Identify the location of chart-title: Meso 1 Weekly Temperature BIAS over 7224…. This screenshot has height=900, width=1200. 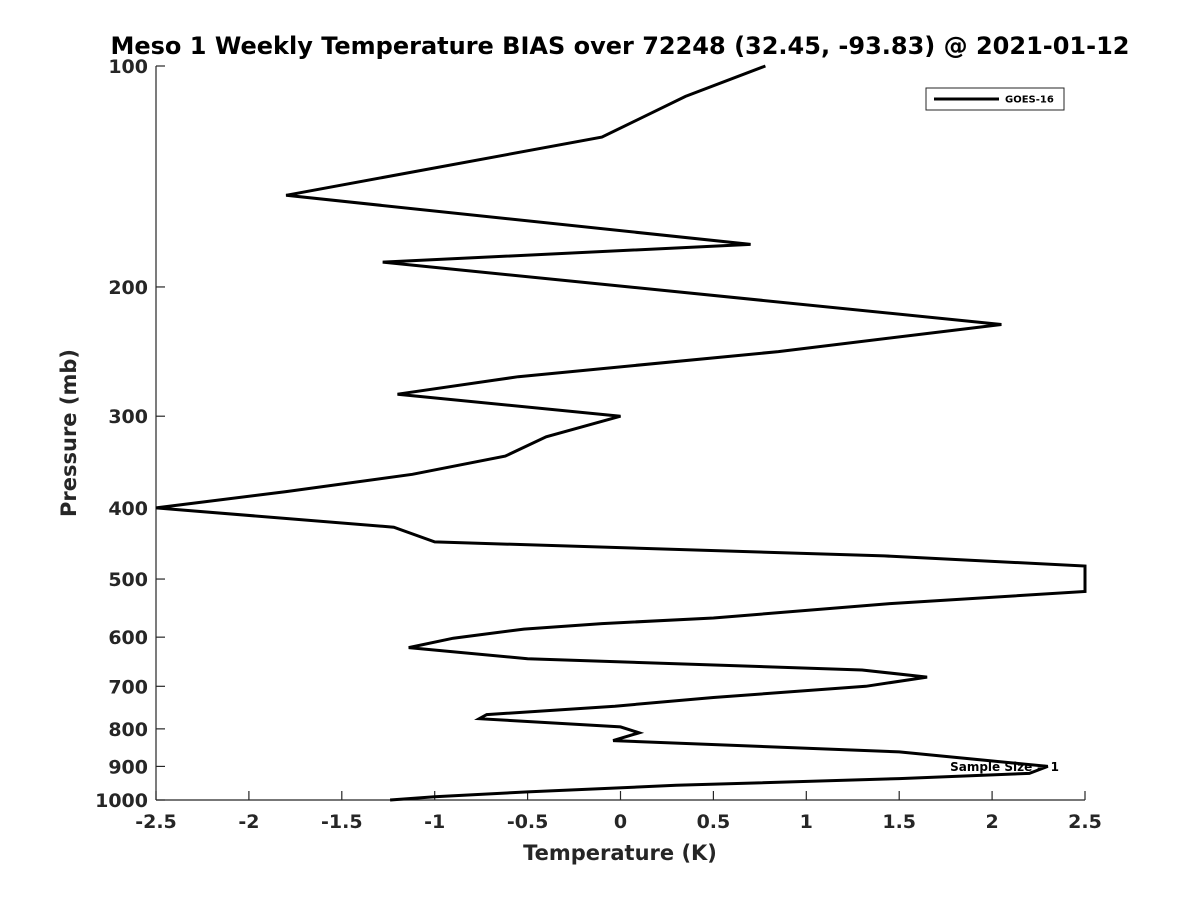
(619, 46).